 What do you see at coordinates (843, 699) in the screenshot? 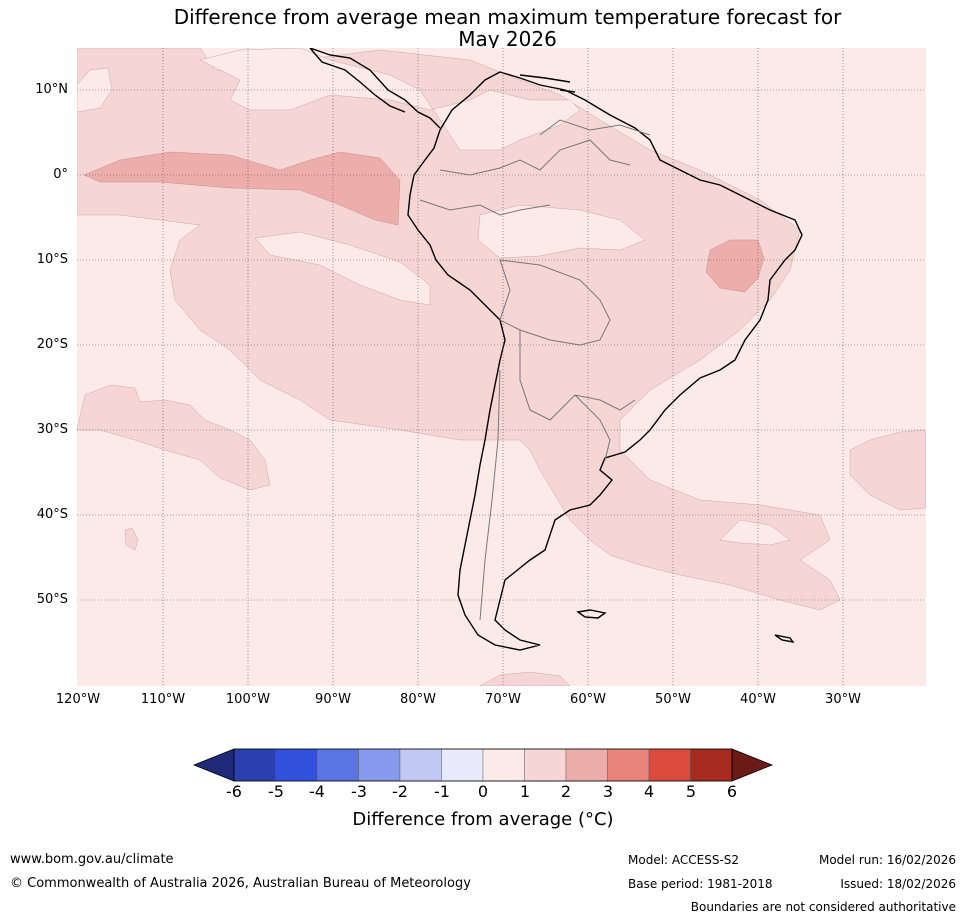
I see `lon-label: 30°W` at bounding box center [843, 699].